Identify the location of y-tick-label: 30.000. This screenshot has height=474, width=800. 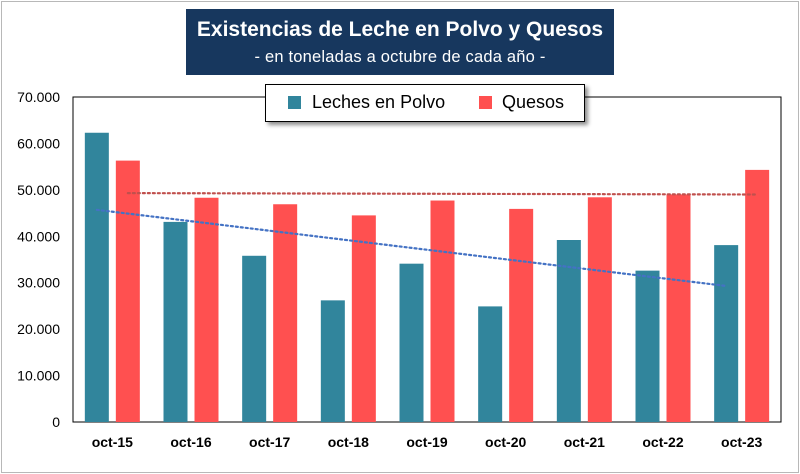
(38, 283).